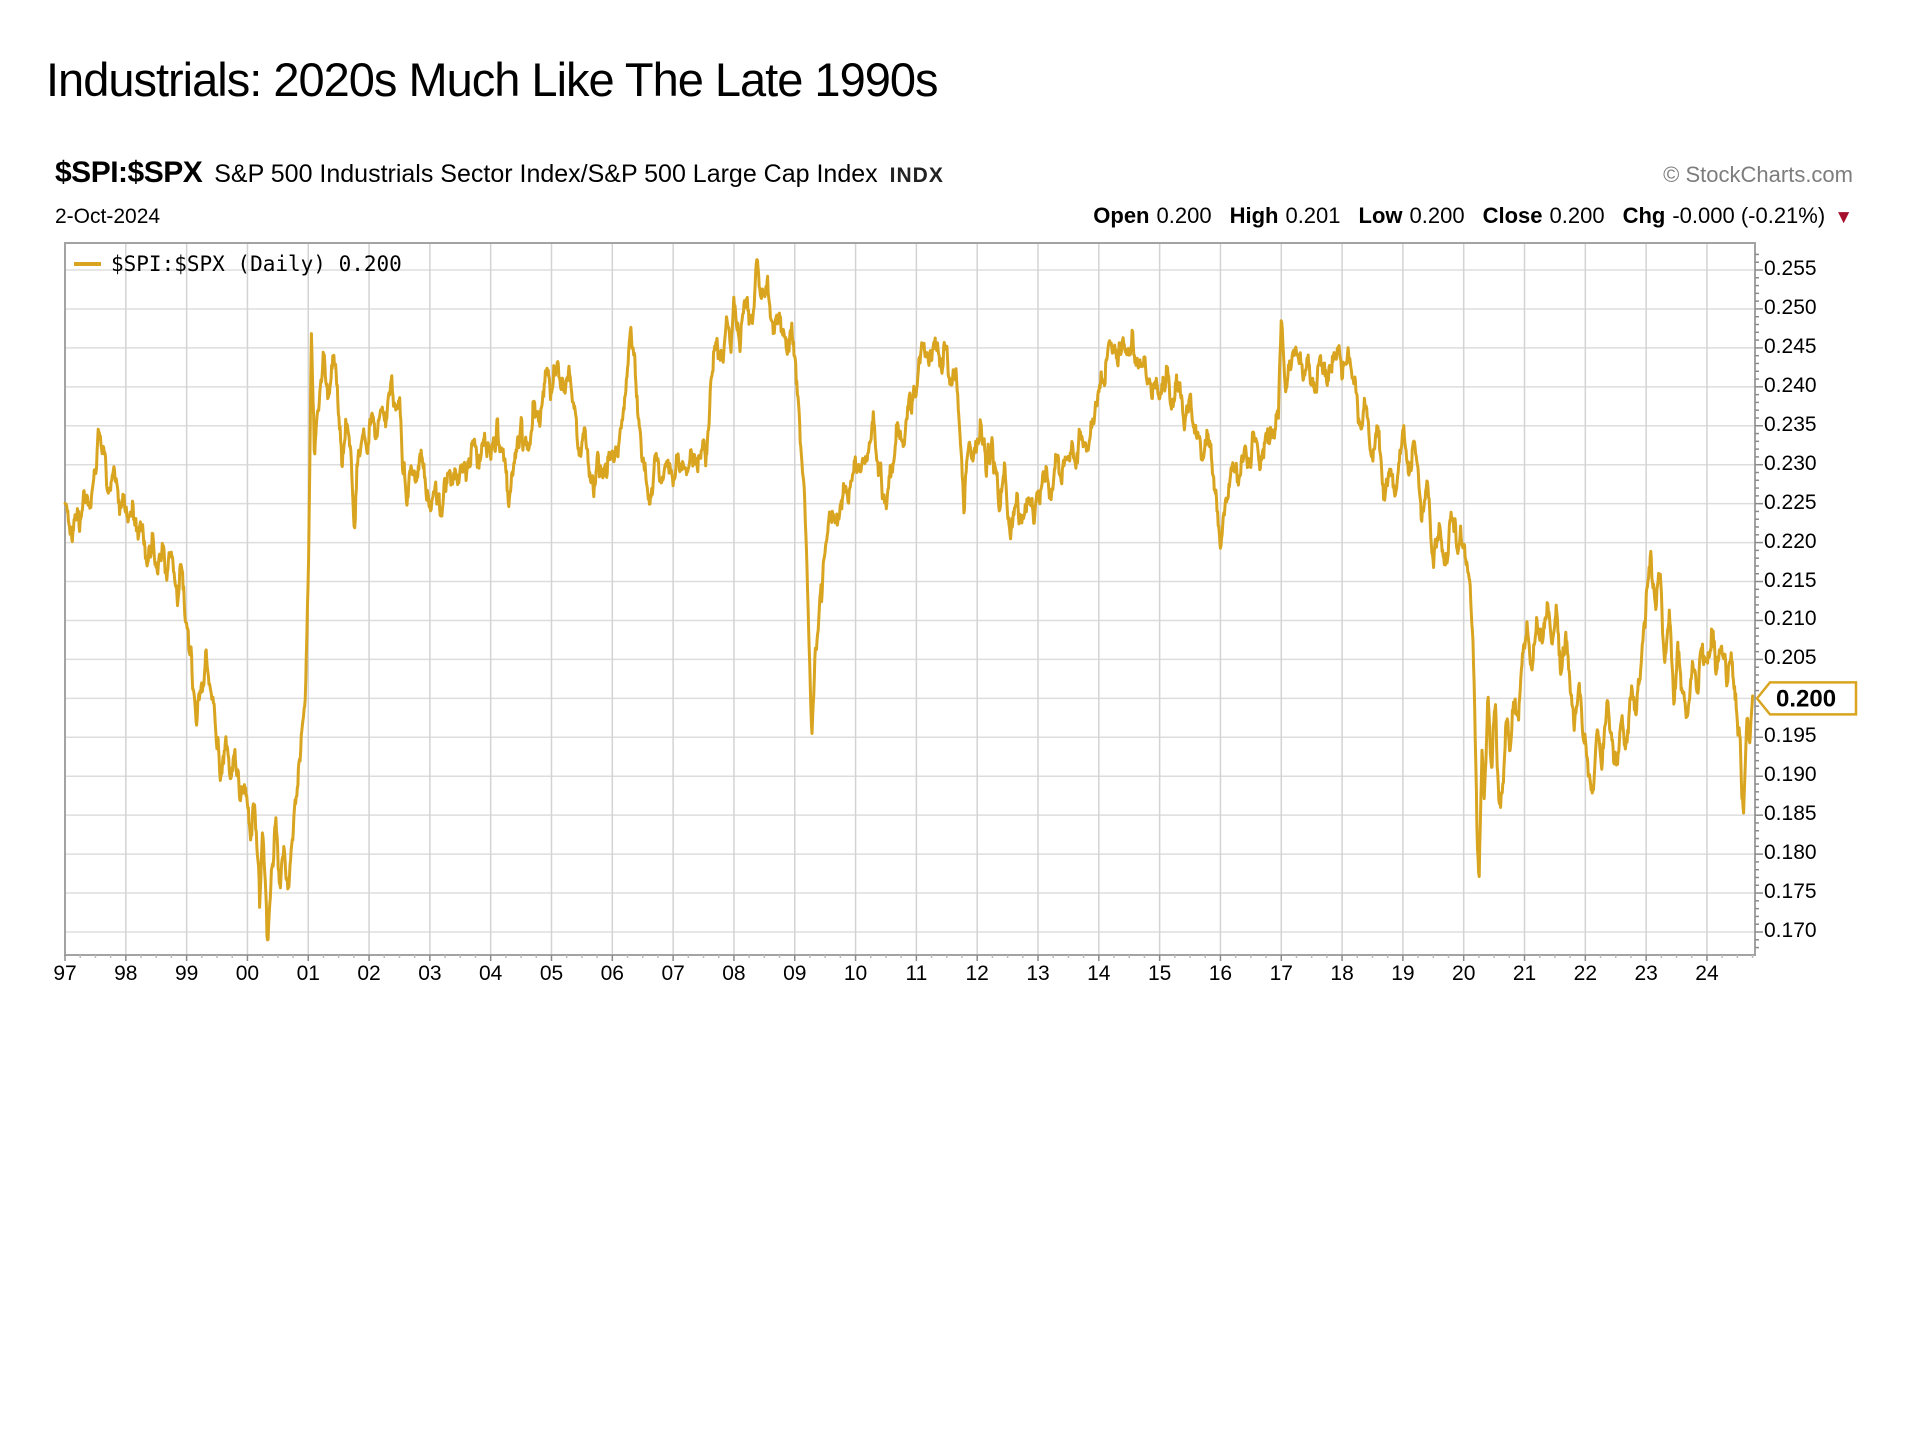  I want to click on y-axis-label: 0.210, so click(1790, 619).